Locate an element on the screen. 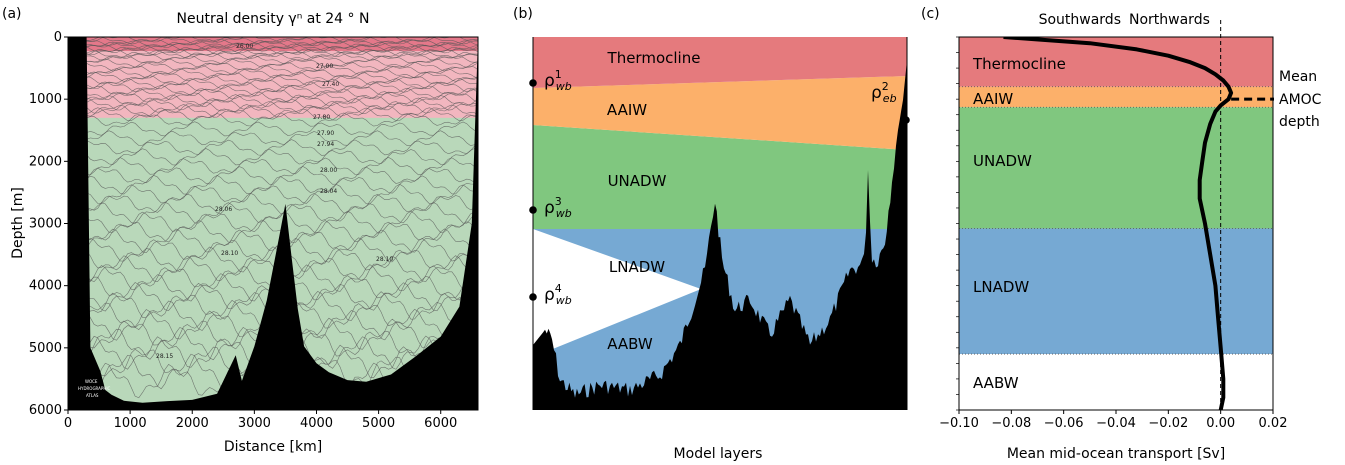  panel-c-xlabel: Mean mid-ocean transport [Sv] is located at coordinates (1116, 454).